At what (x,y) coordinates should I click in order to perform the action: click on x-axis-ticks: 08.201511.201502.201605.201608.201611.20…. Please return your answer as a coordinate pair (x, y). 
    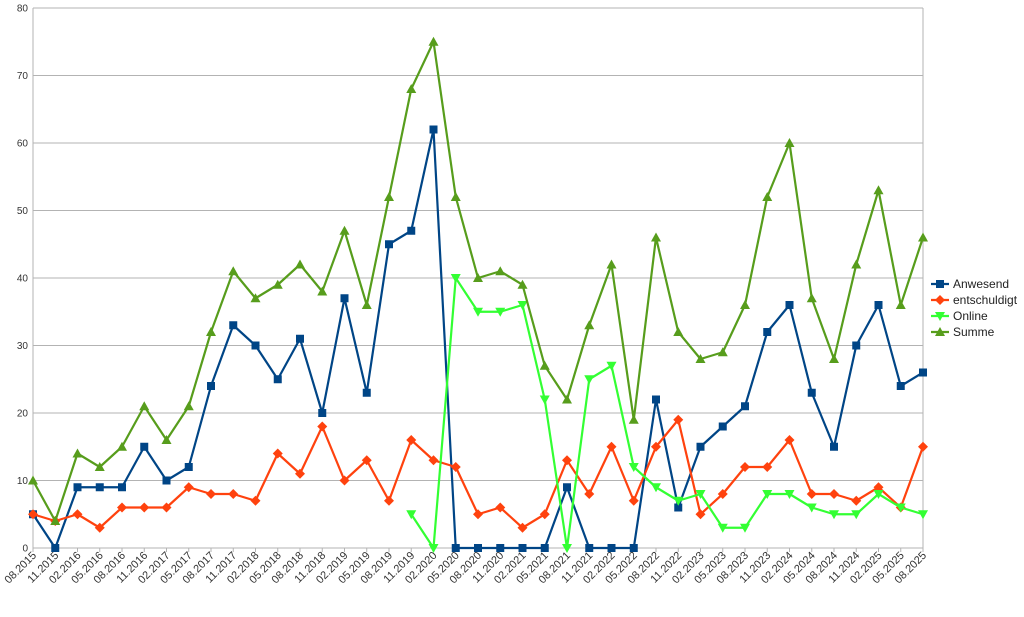
    Looking at the image, I should click on (466, 568).